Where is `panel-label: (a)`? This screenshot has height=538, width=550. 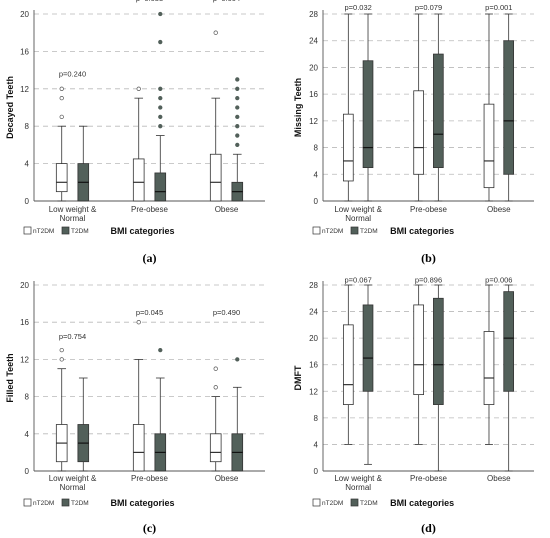 panel-label: (a) is located at coordinates (150, 258).